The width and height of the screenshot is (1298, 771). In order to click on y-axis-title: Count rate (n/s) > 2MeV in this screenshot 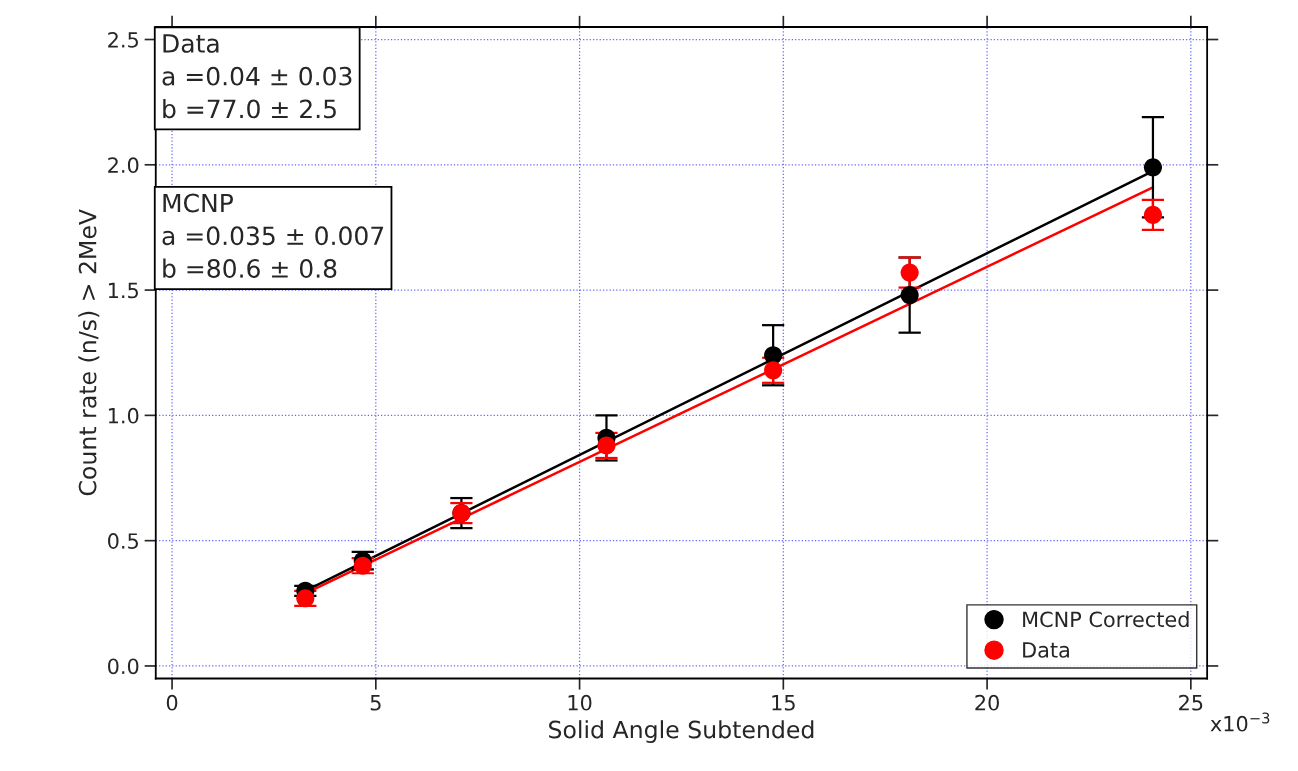, I will do `click(89, 352)`.